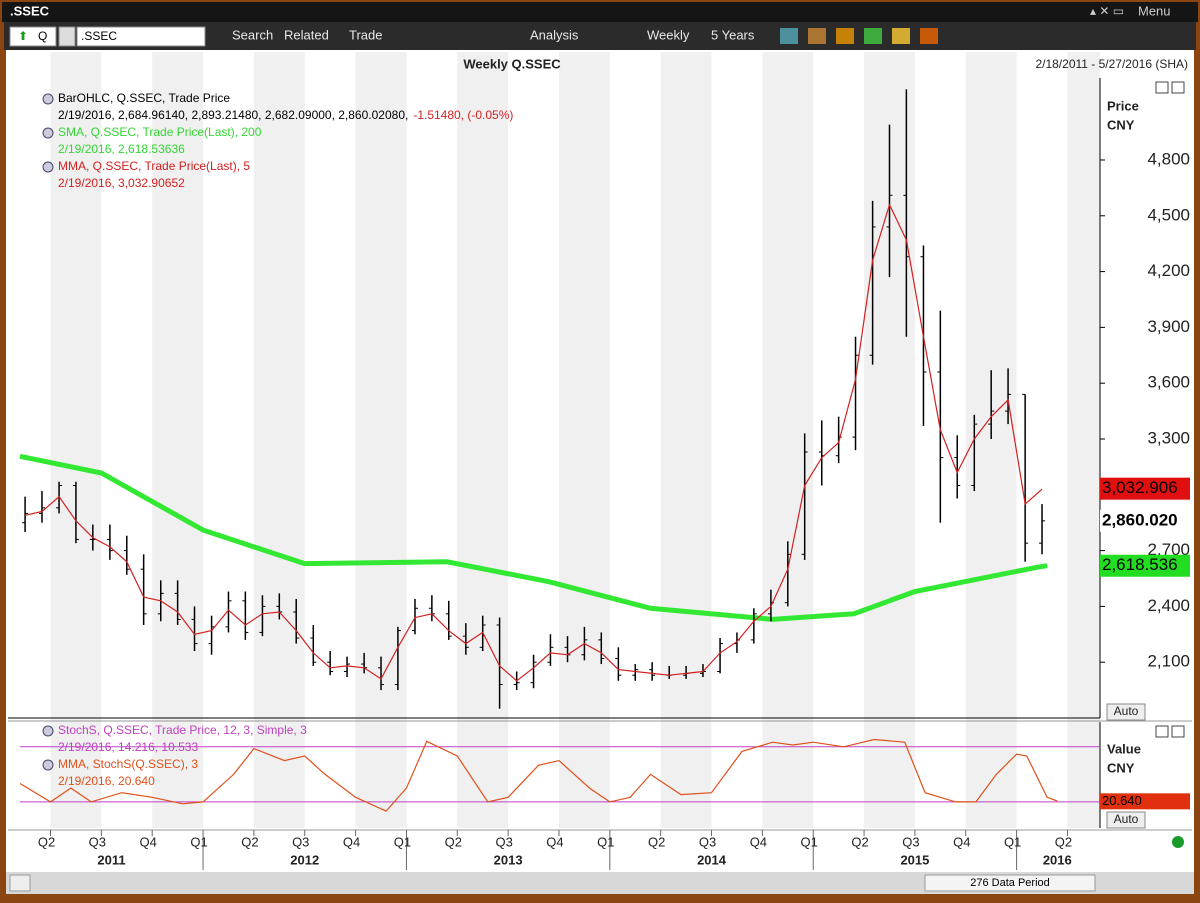  What do you see at coordinates (1111, 64) in the screenshot?
I see `date-range: 2/18/2011 - 5/27/2016 (SHA)` at bounding box center [1111, 64].